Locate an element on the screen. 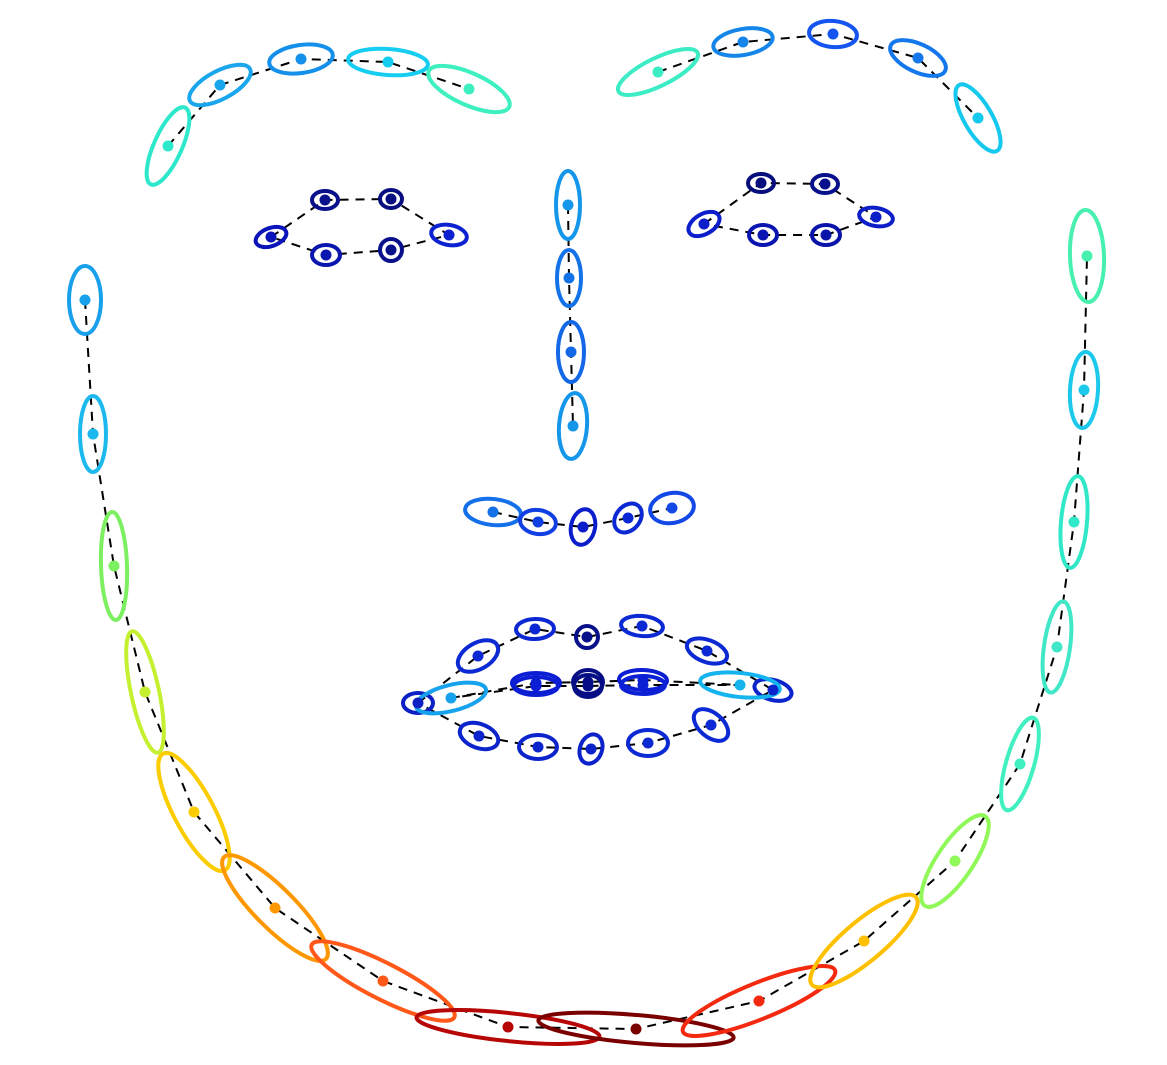 Image resolution: width=1167 pixels, height=1065 pixels. nose-bridge-edge is located at coordinates (570, 315).